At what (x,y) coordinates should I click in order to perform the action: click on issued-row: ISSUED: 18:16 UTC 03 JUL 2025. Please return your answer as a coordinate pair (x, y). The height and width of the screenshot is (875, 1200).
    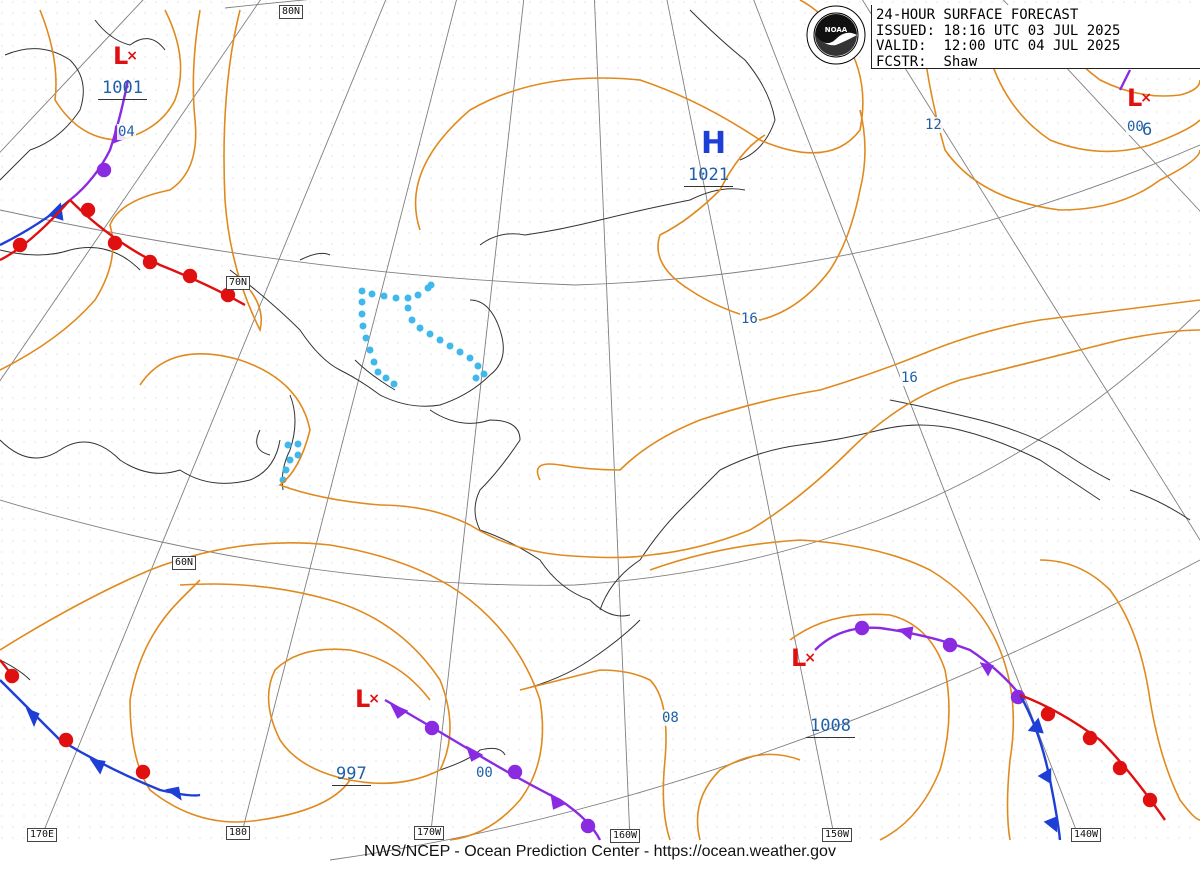
    Looking at the image, I should click on (1038, 31).